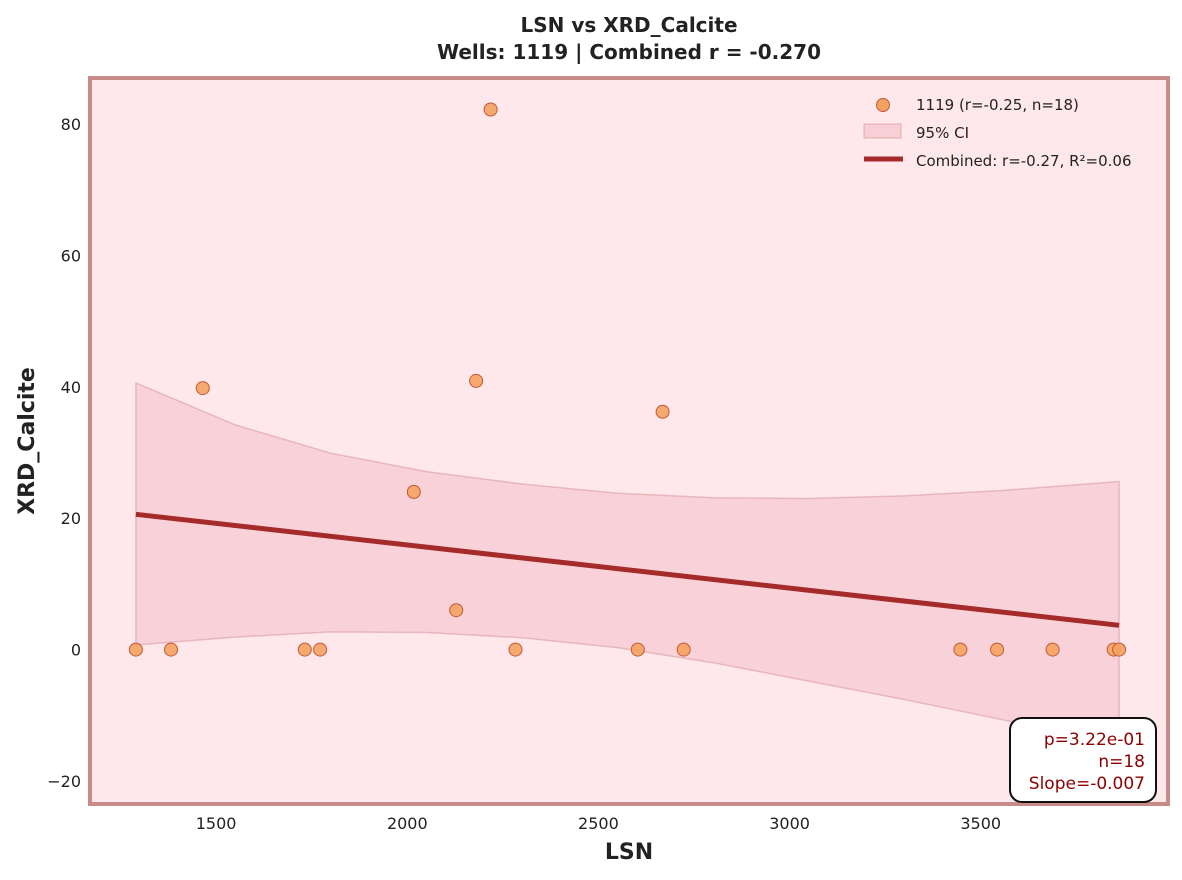 The width and height of the screenshot is (1182, 880). I want to click on legend-scatter-label: 1119 (r=-0.25, n=18), so click(997, 105).